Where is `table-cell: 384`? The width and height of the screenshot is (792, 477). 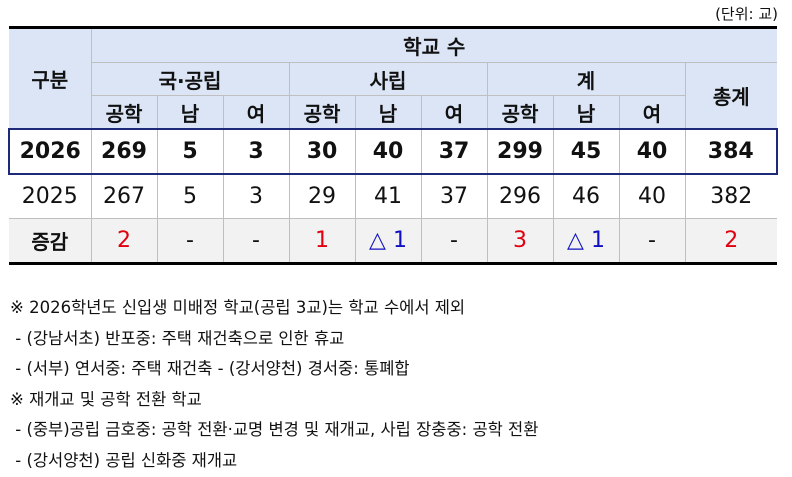 table-cell: 384 is located at coordinates (731, 151).